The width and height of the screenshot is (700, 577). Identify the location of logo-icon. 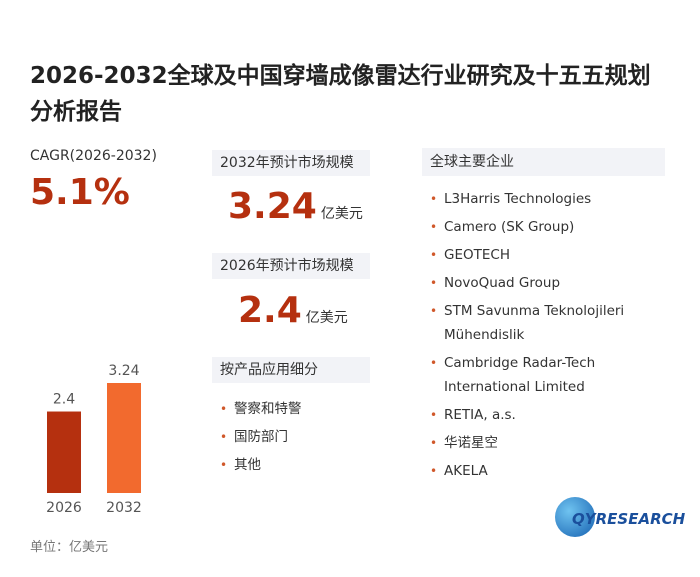
(575, 517).